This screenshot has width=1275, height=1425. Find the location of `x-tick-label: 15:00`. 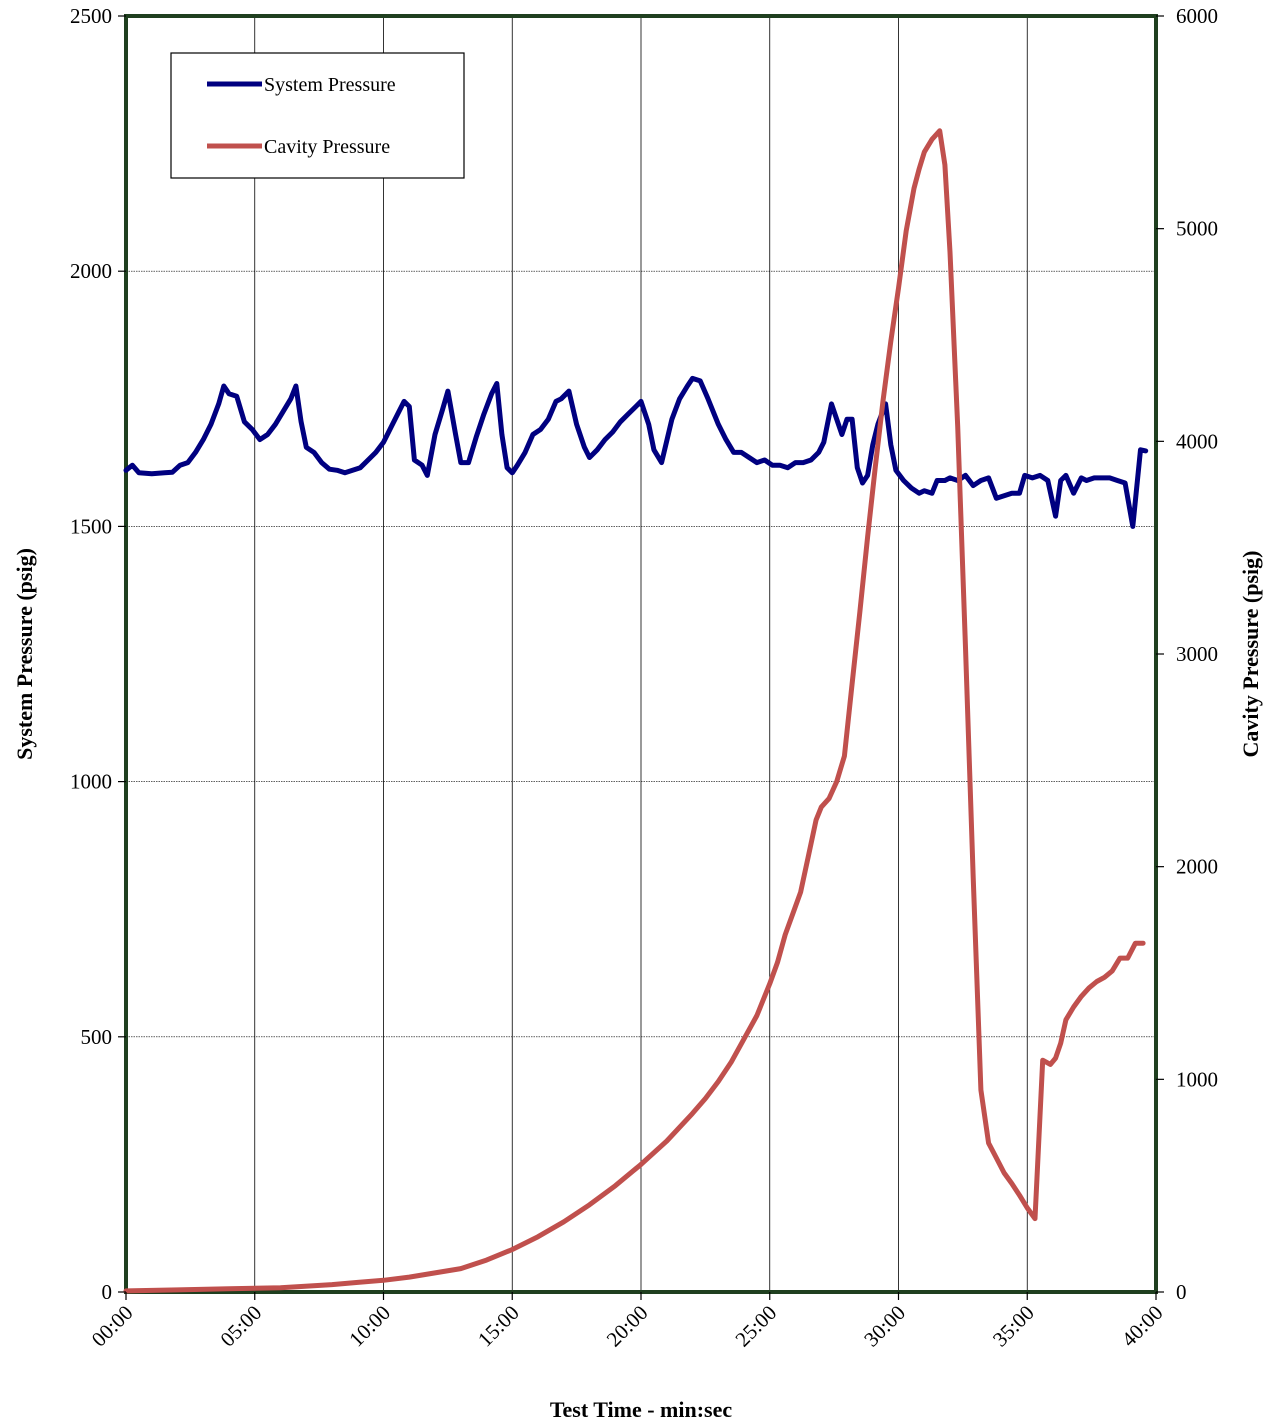

x-tick-label: 15:00 is located at coordinates (498, 1326).